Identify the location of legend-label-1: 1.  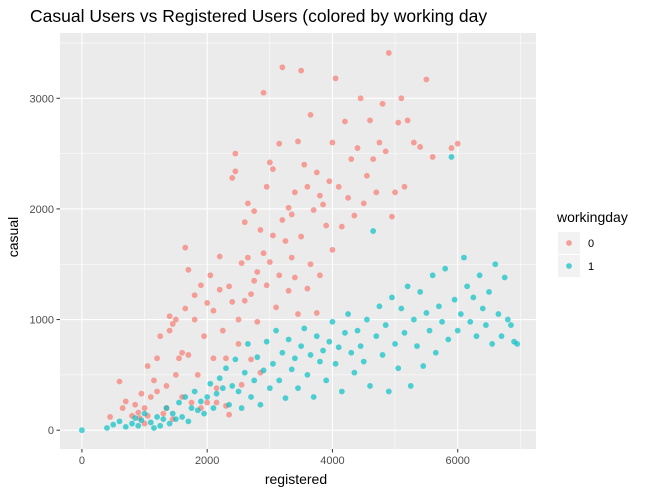
(591, 267).